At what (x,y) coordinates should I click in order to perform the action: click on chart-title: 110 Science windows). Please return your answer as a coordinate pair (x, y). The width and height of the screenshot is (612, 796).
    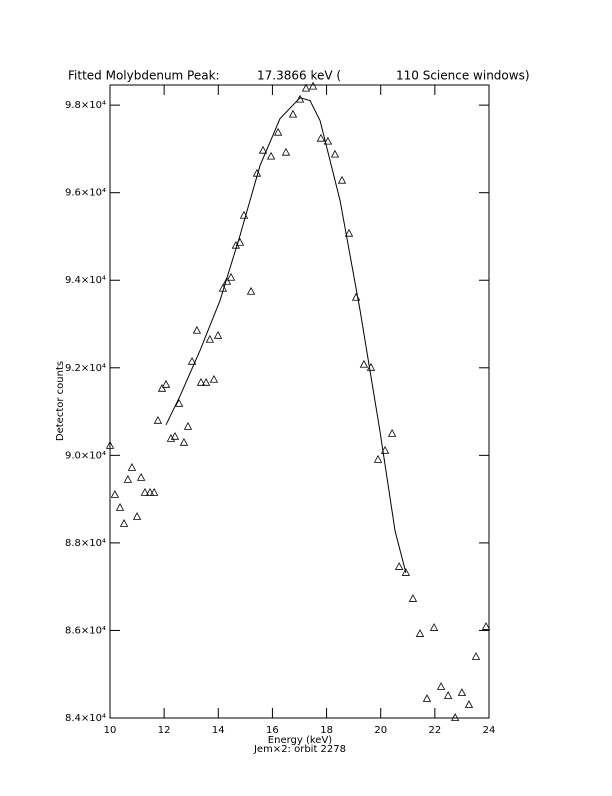
    Looking at the image, I should click on (463, 76).